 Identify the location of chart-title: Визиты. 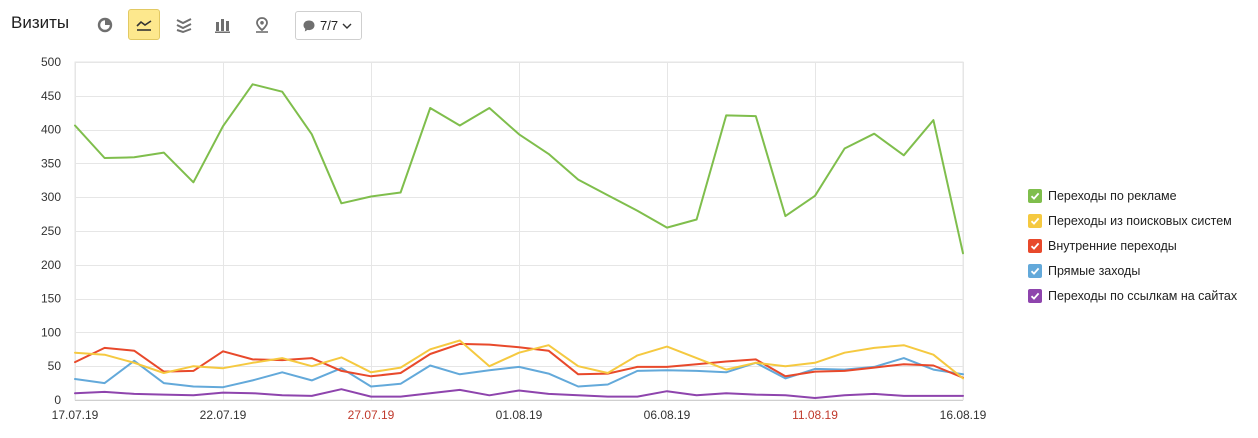
(40, 22).